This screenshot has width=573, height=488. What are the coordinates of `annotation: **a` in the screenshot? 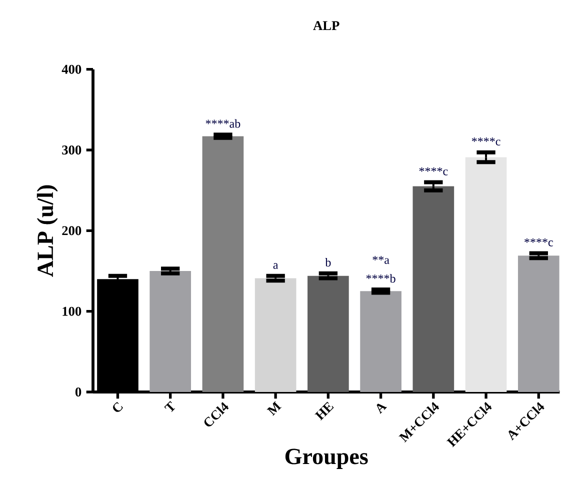 It's located at (381, 260).